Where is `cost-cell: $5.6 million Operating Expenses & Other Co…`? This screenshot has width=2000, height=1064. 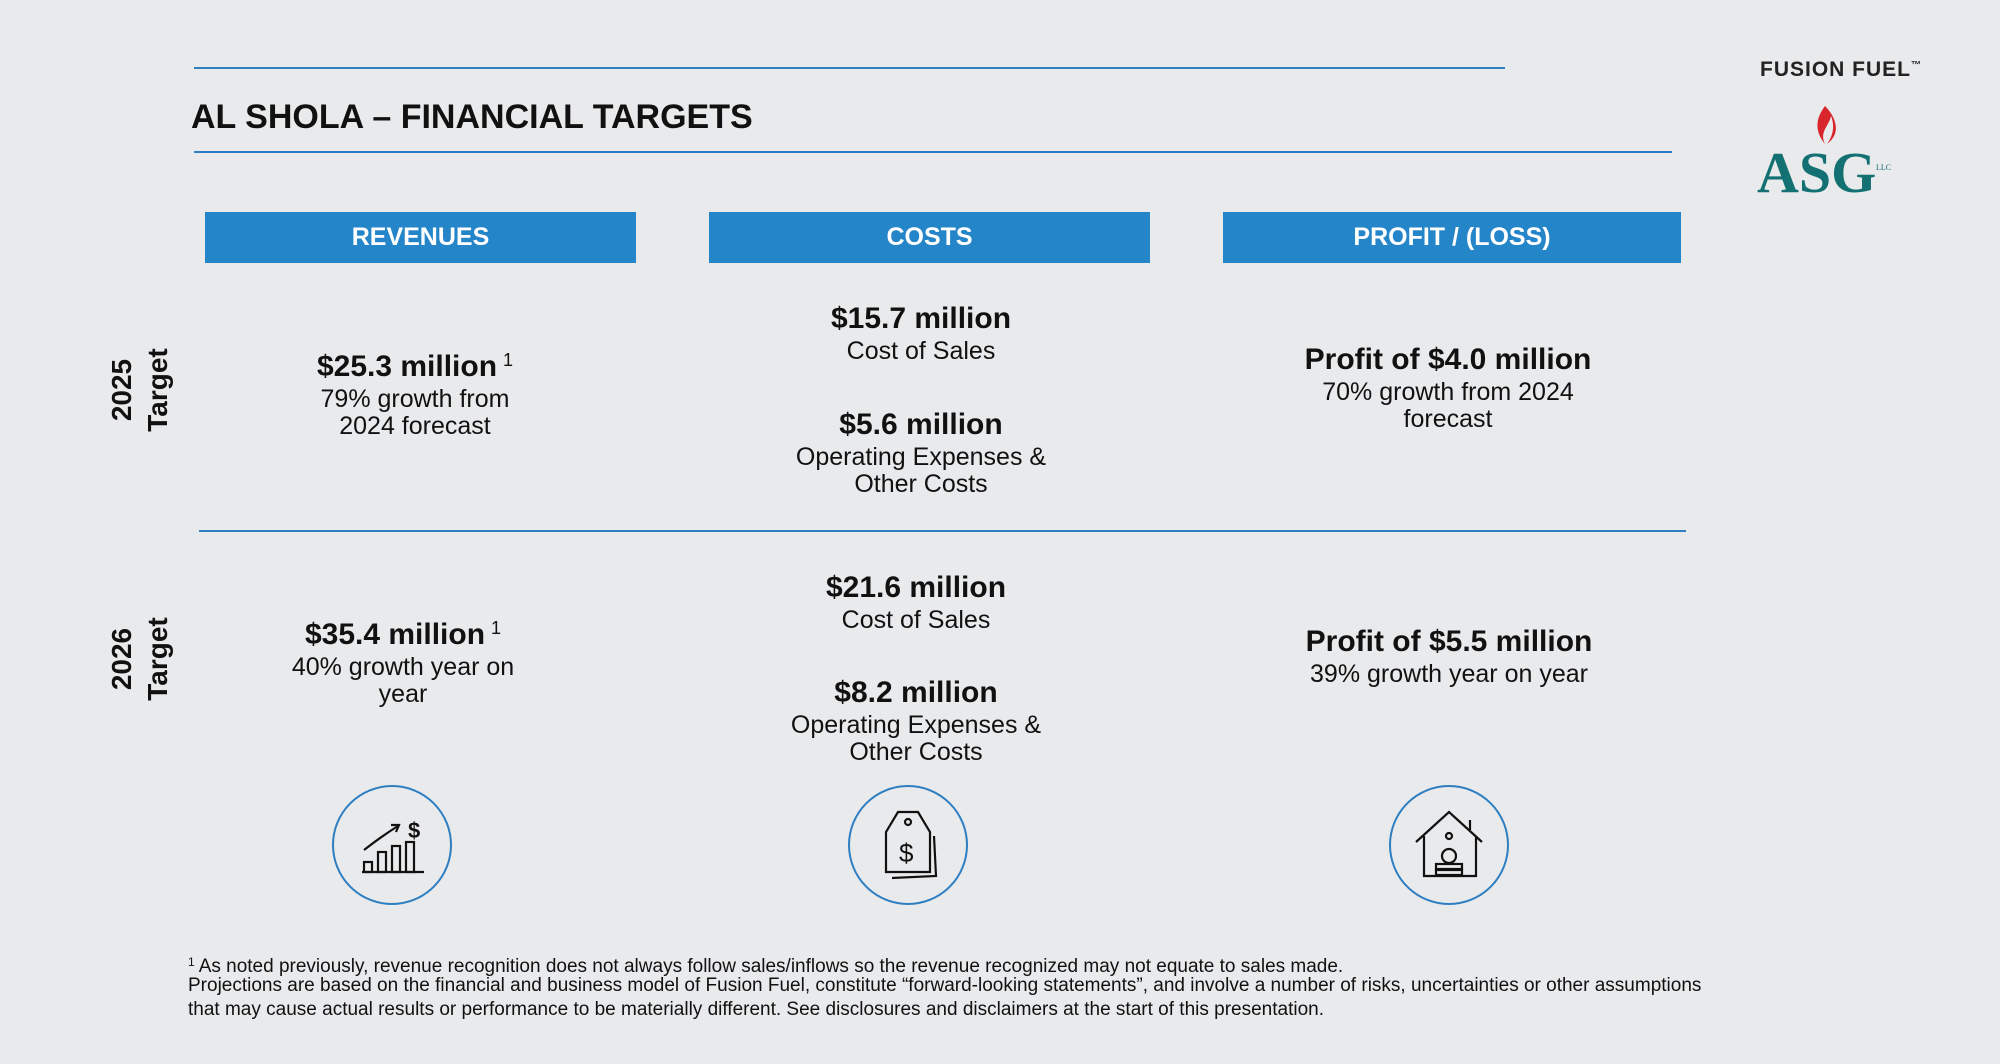 cost-cell: $5.6 million Operating Expenses & Other Co… is located at coordinates (921, 452).